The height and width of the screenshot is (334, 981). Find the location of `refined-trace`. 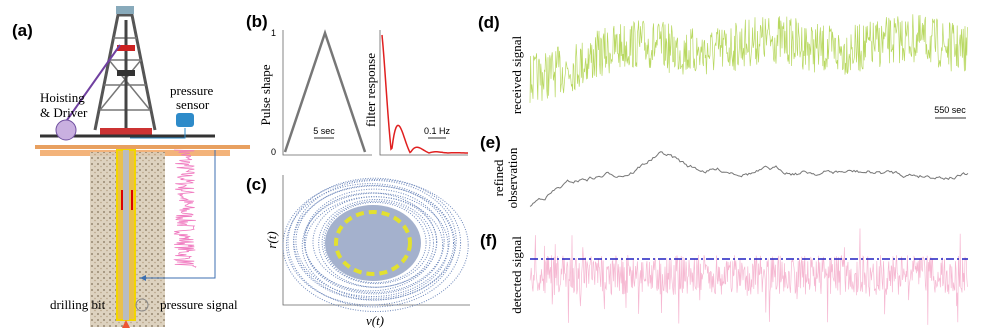

refined-trace is located at coordinates (749, 179).